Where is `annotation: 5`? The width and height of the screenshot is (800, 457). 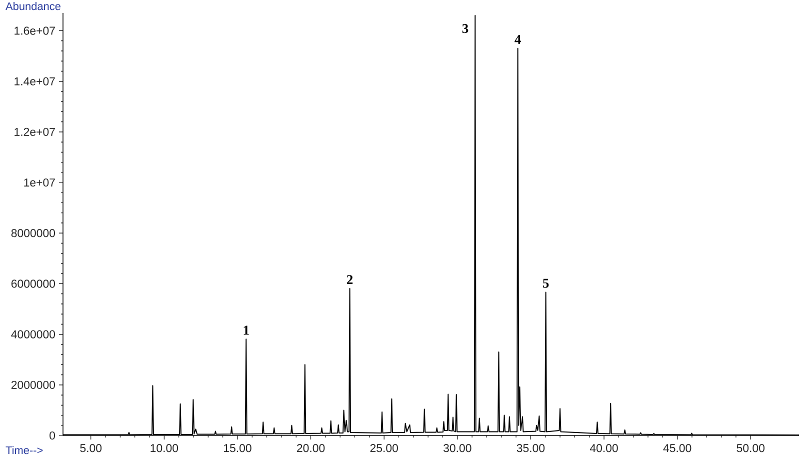 annotation: 5 is located at coordinates (545, 283).